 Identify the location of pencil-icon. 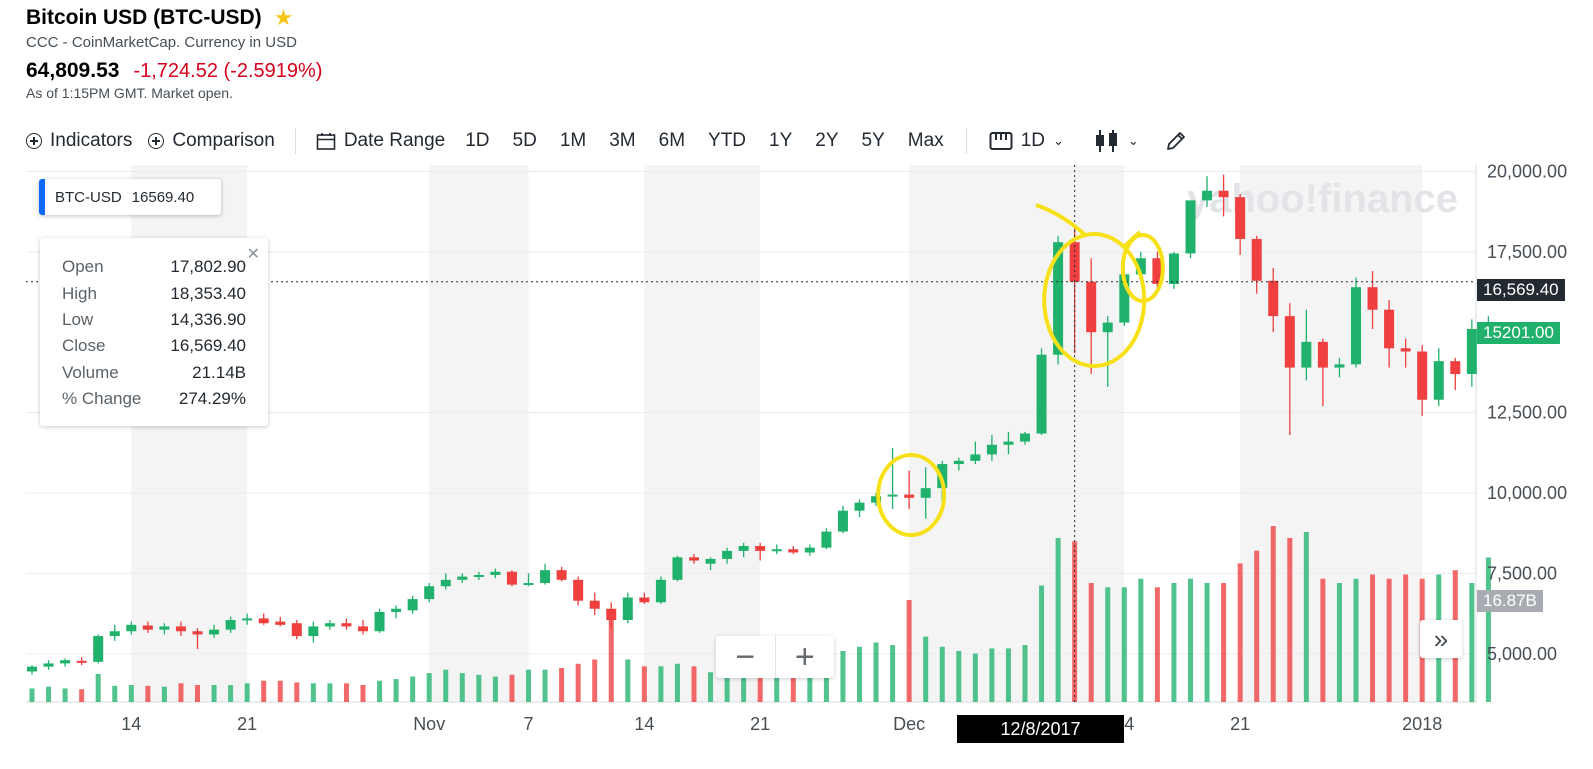
(1175, 141).